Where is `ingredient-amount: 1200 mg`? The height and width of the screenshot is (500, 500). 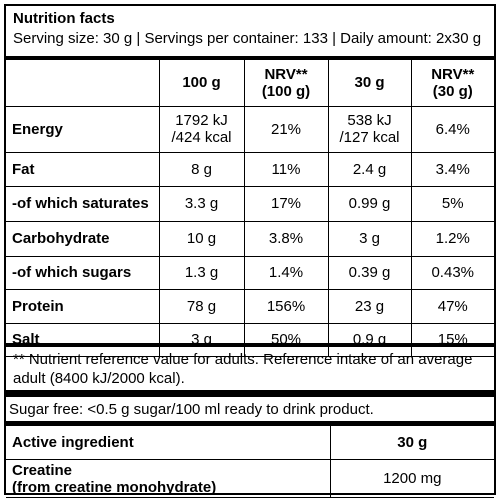
ingredient-amount: 1200 mg is located at coordinates (411, 478).